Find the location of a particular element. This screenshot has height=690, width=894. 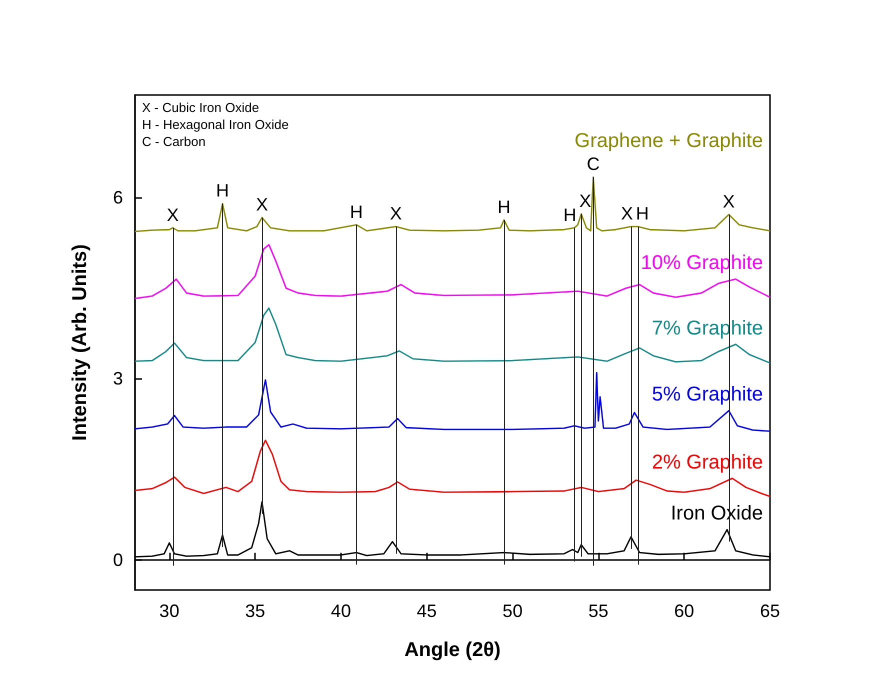

x-tick-label: 60 is located at coordinates (684, 611).